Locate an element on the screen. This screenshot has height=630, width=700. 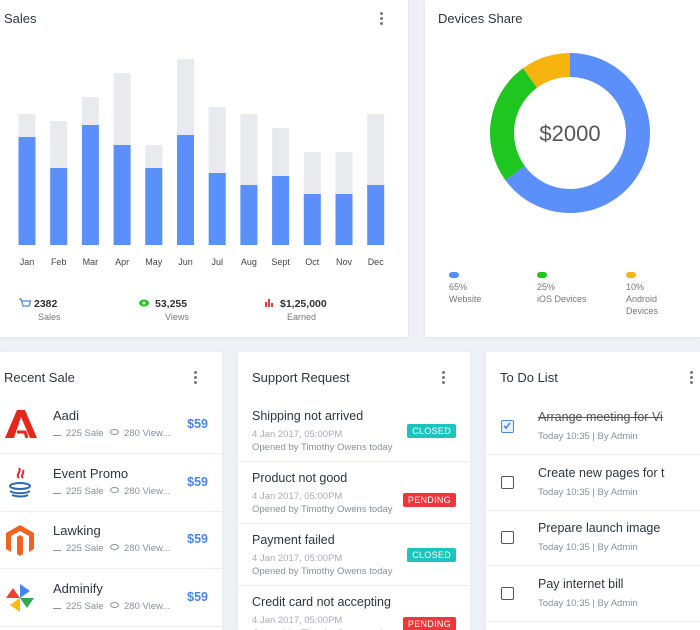
stat-value: 53,255 is located at coordinates (171, 304).